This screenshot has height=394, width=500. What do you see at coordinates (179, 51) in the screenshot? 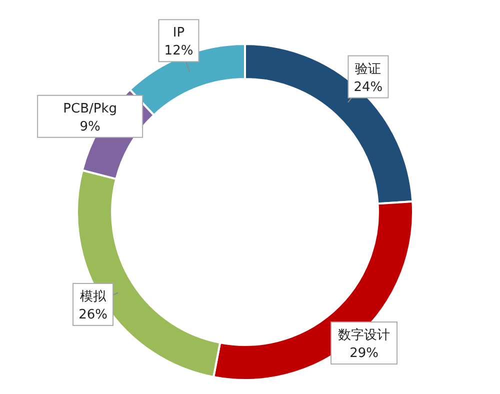
I see `data-label: 12%` at bounding box center [179, 51].